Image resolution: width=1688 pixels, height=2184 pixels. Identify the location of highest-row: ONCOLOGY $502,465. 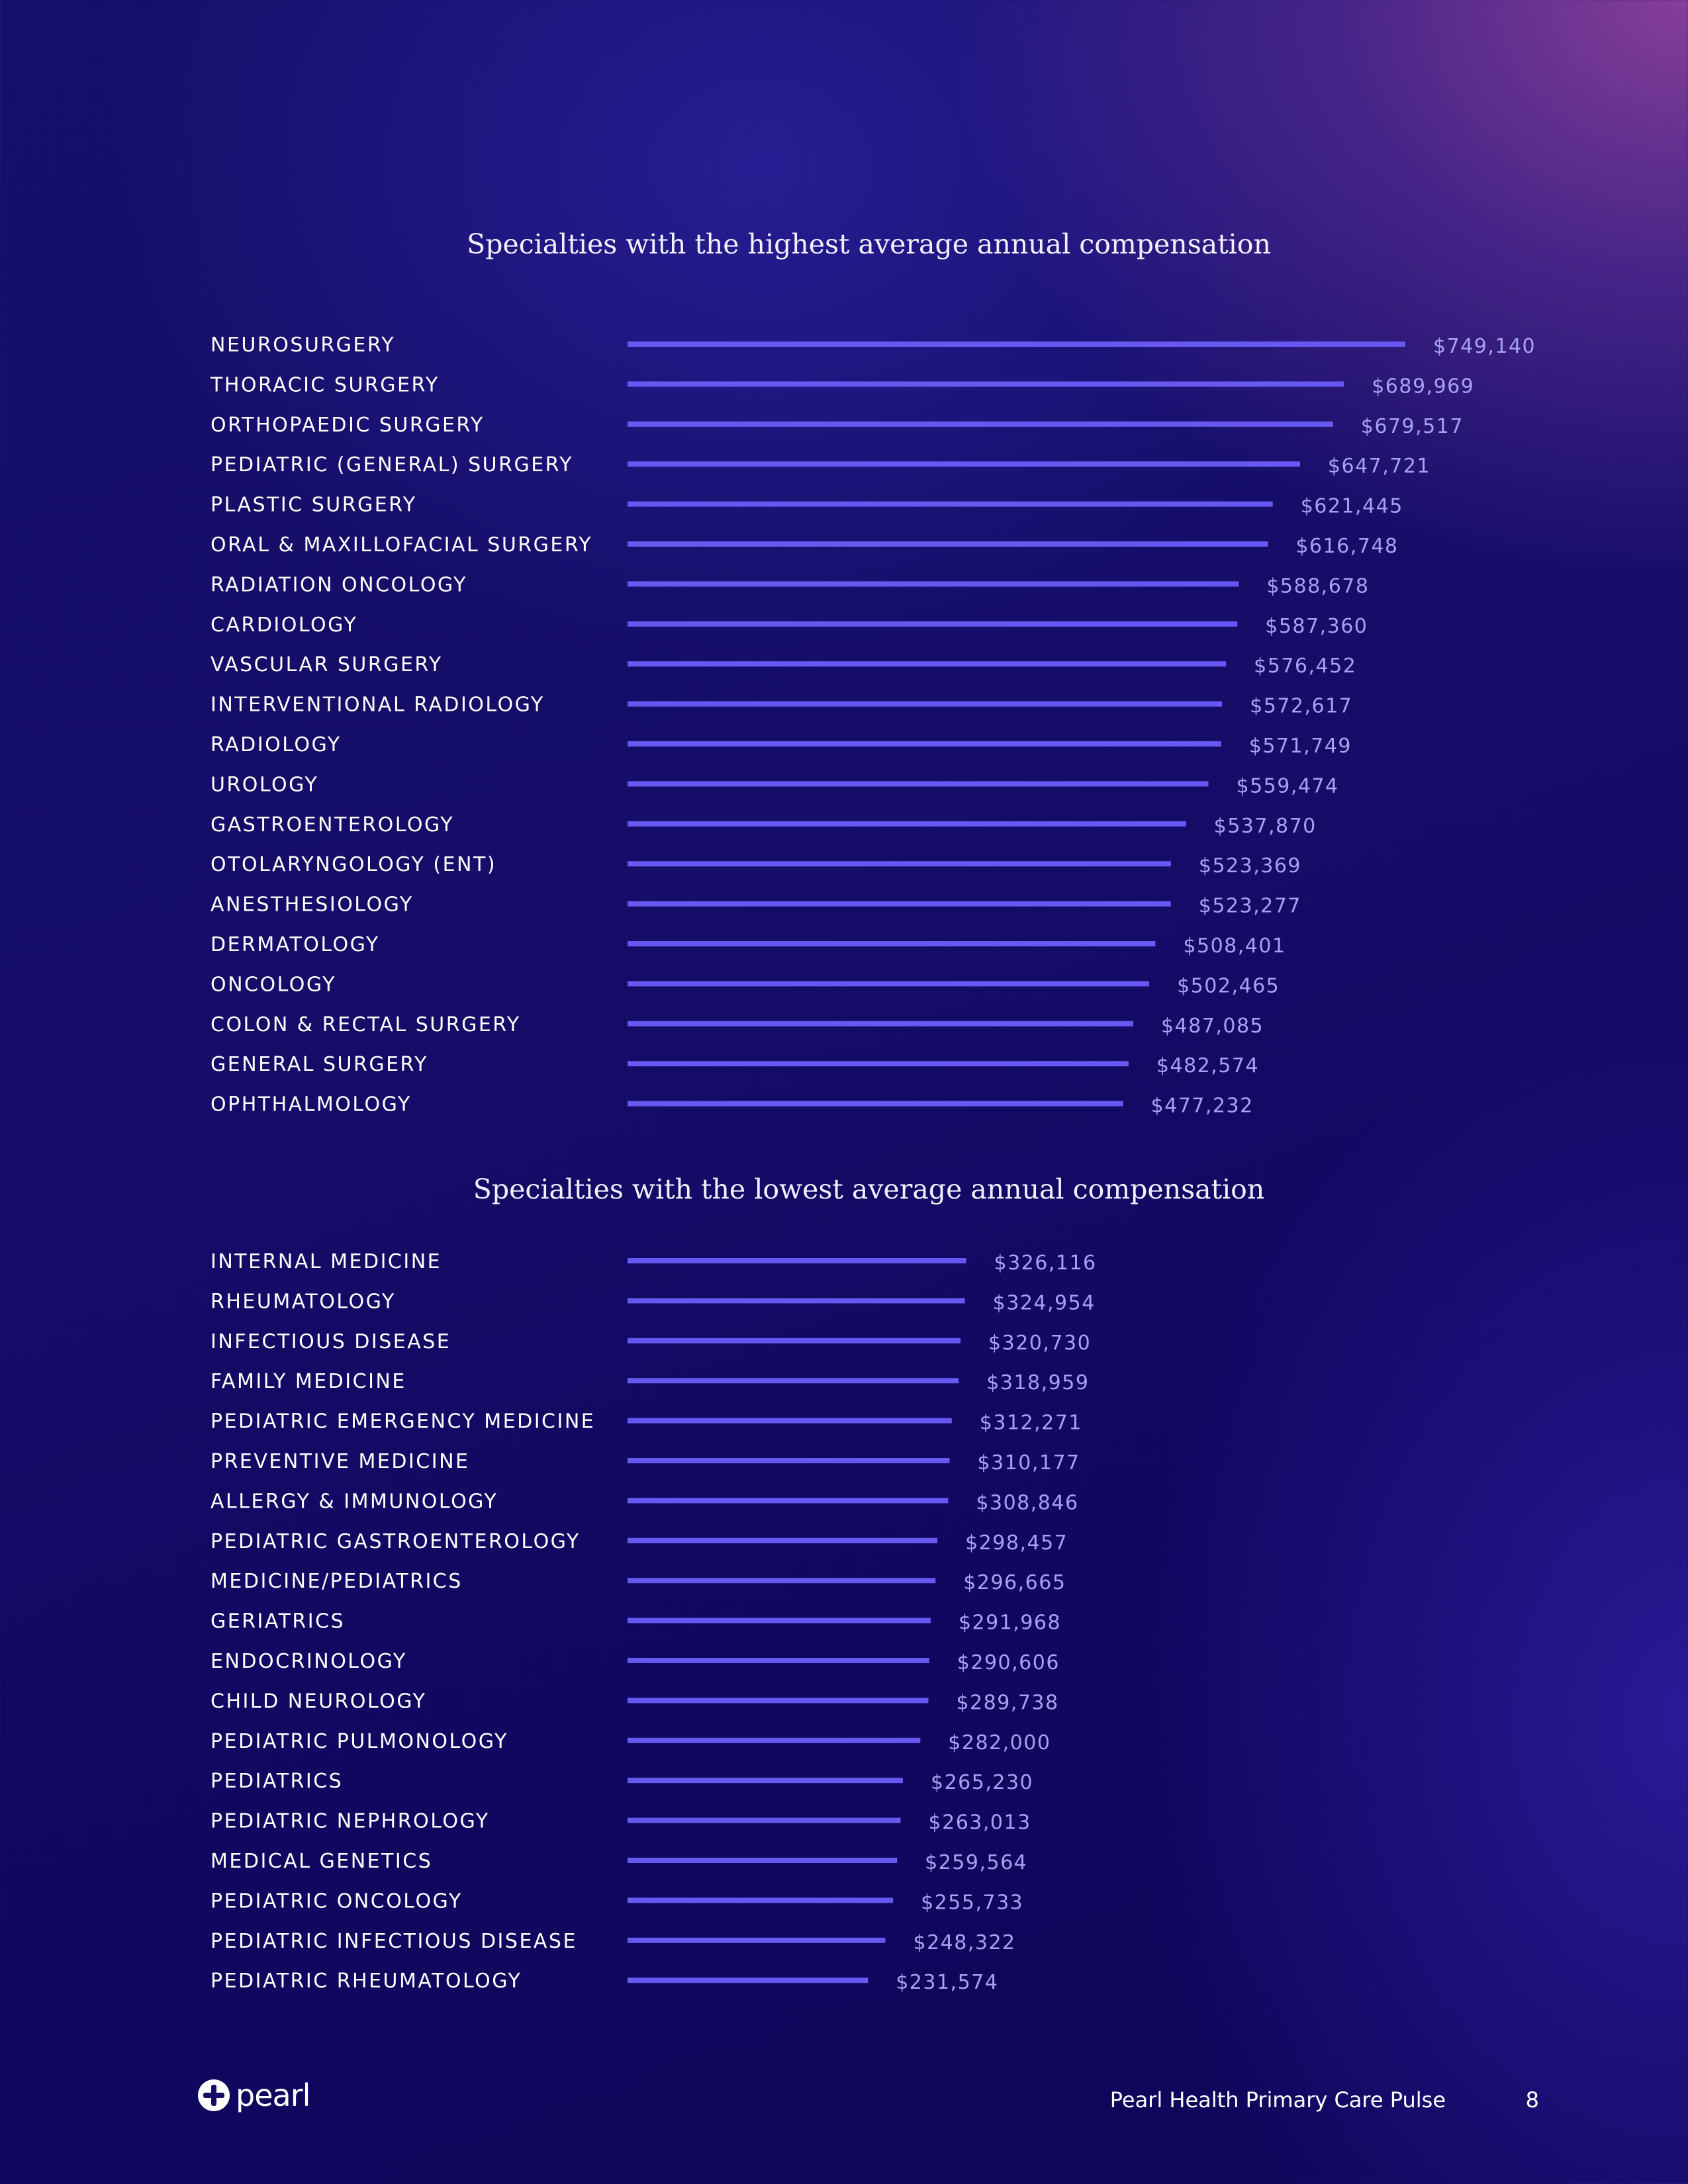
(745, 985).